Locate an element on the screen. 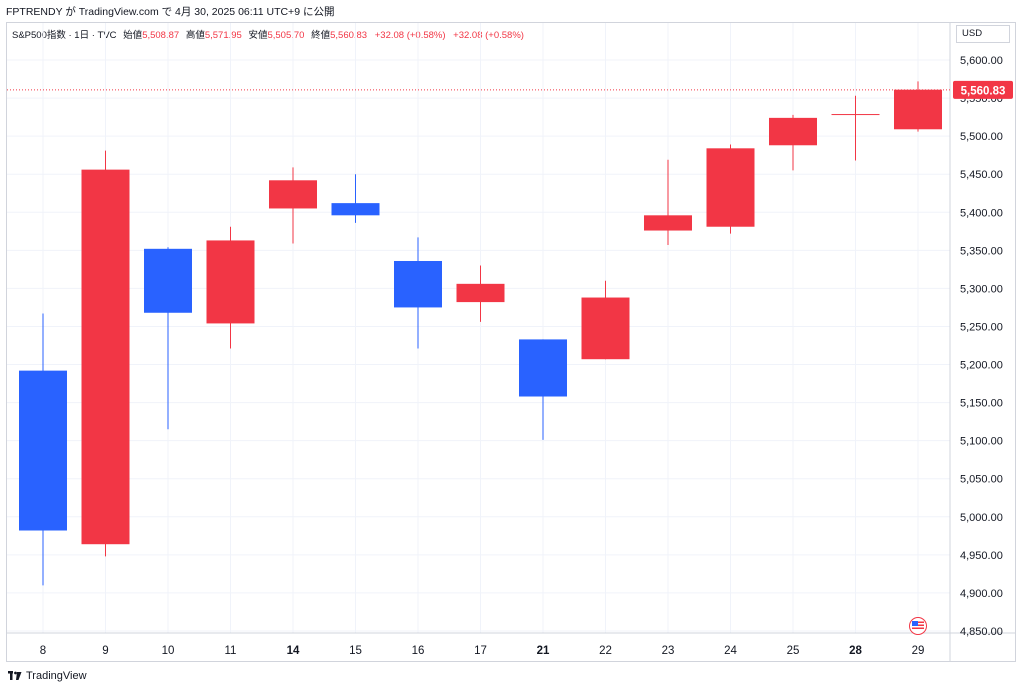 The width and height of the screenshot is (1024, 691). close-label: 終値 is located at coordinates (321, 35).